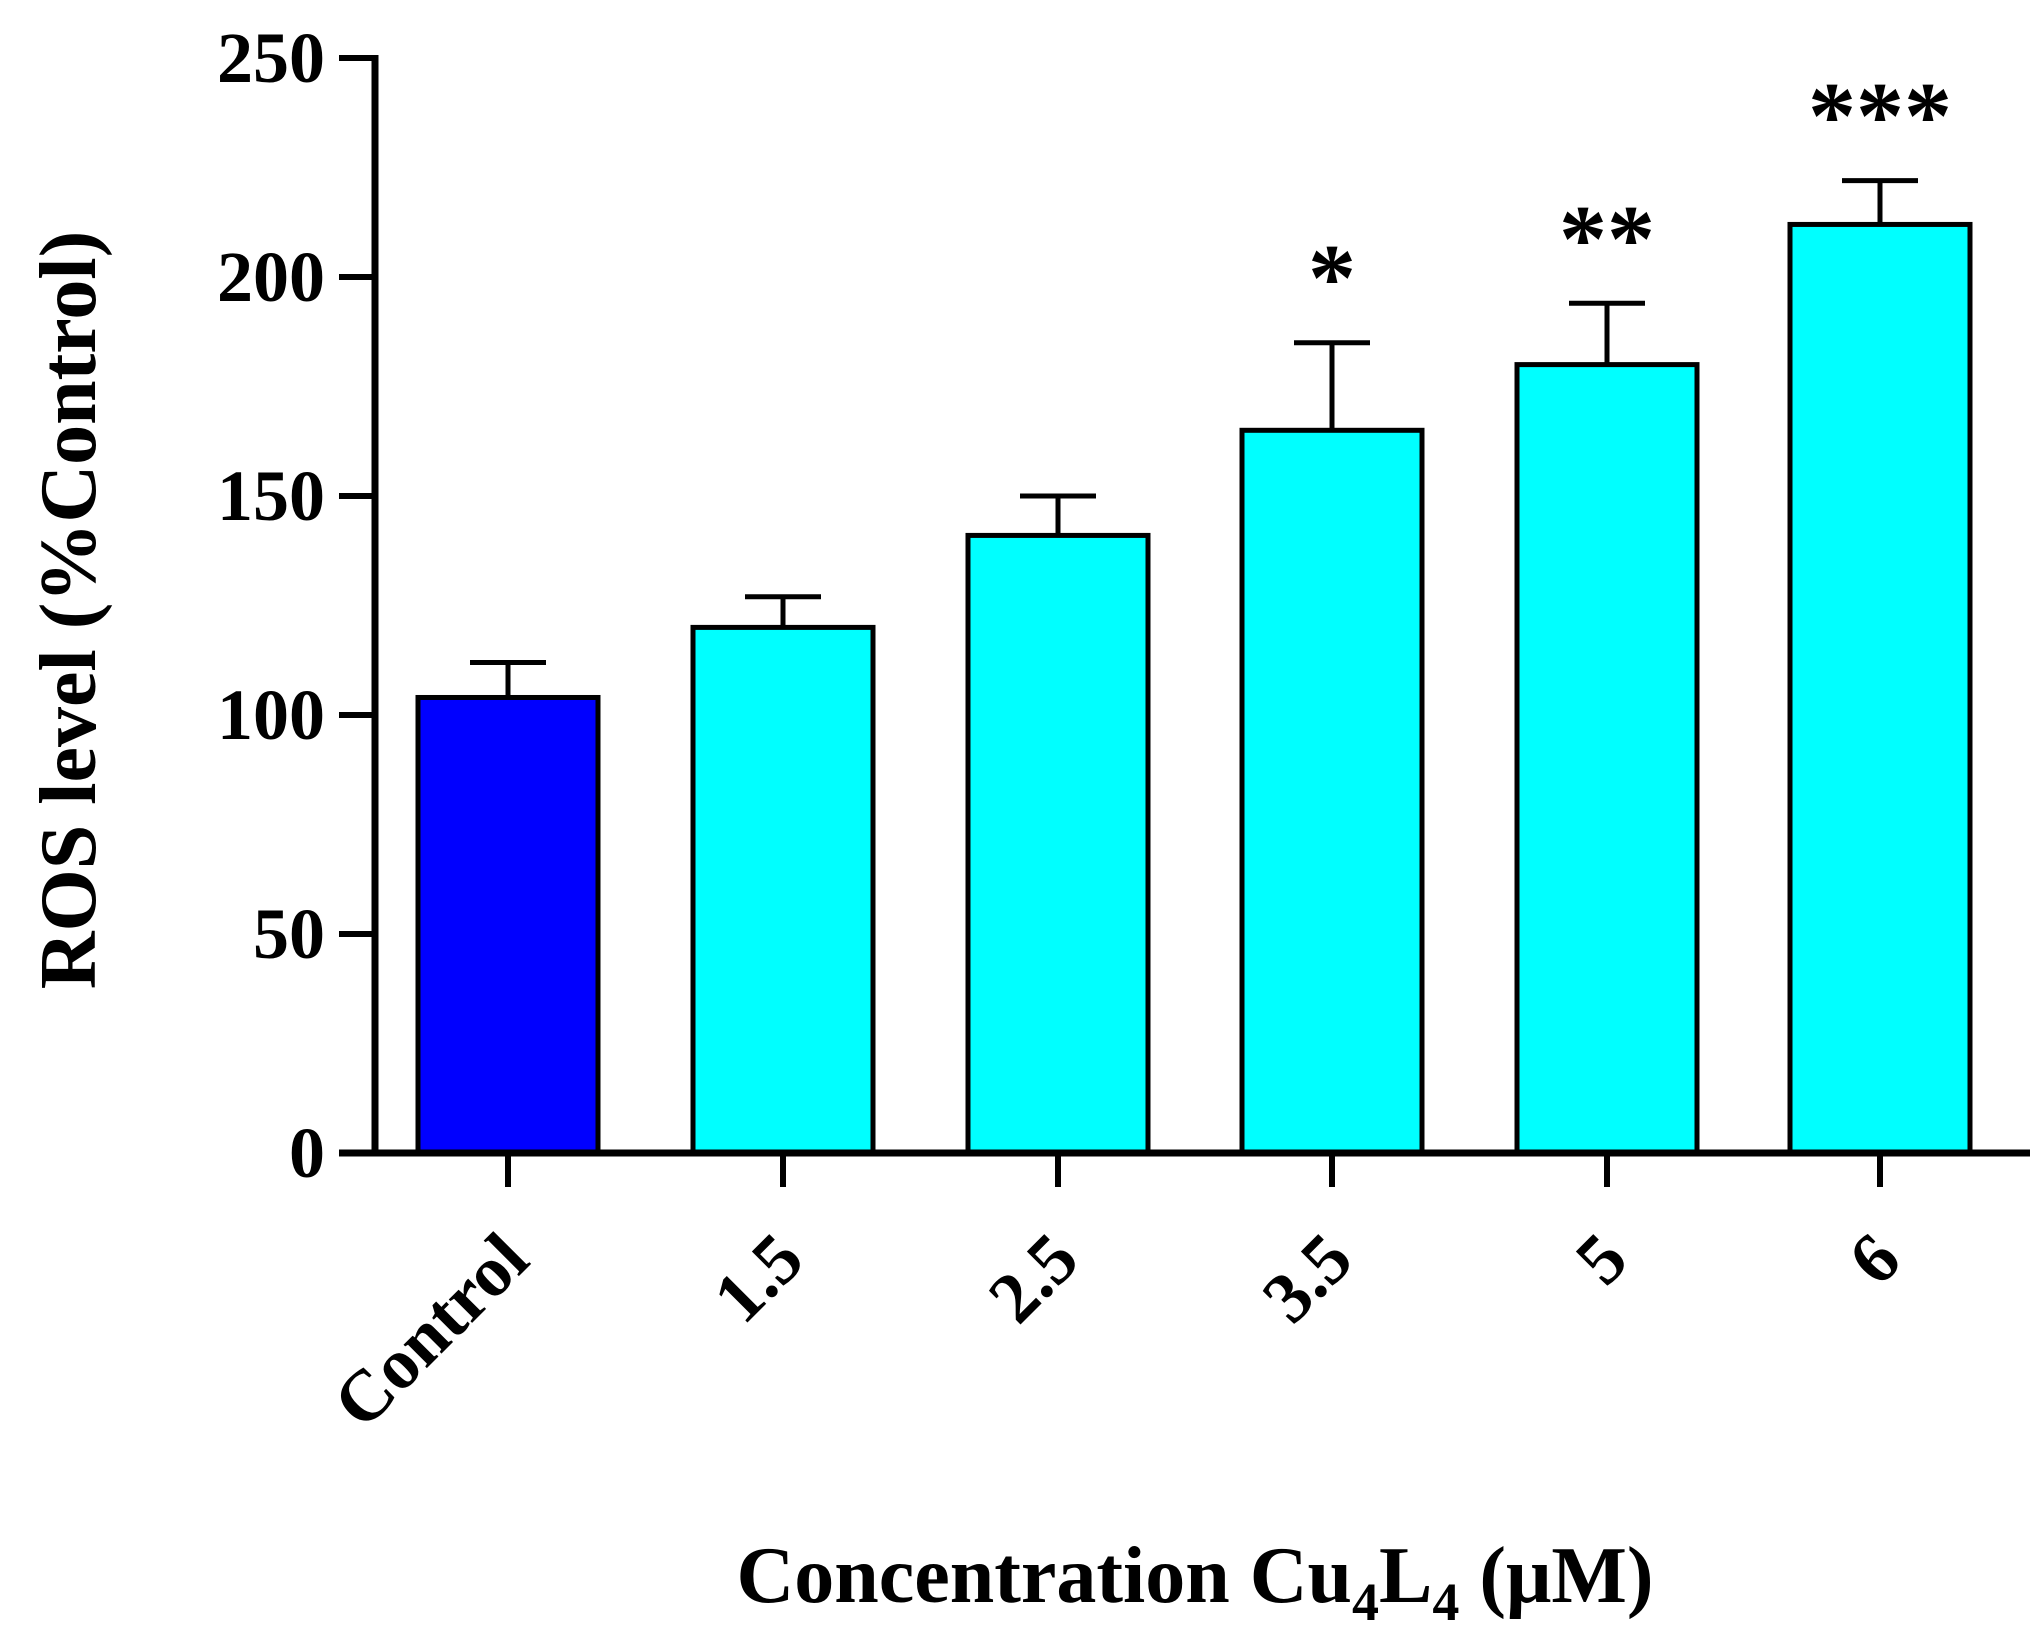  What do you see at coordinates (1445, 1602) in the screenshot?
I see `x-axis-title-sub2: 4` at bounding box center [1445, 1602].